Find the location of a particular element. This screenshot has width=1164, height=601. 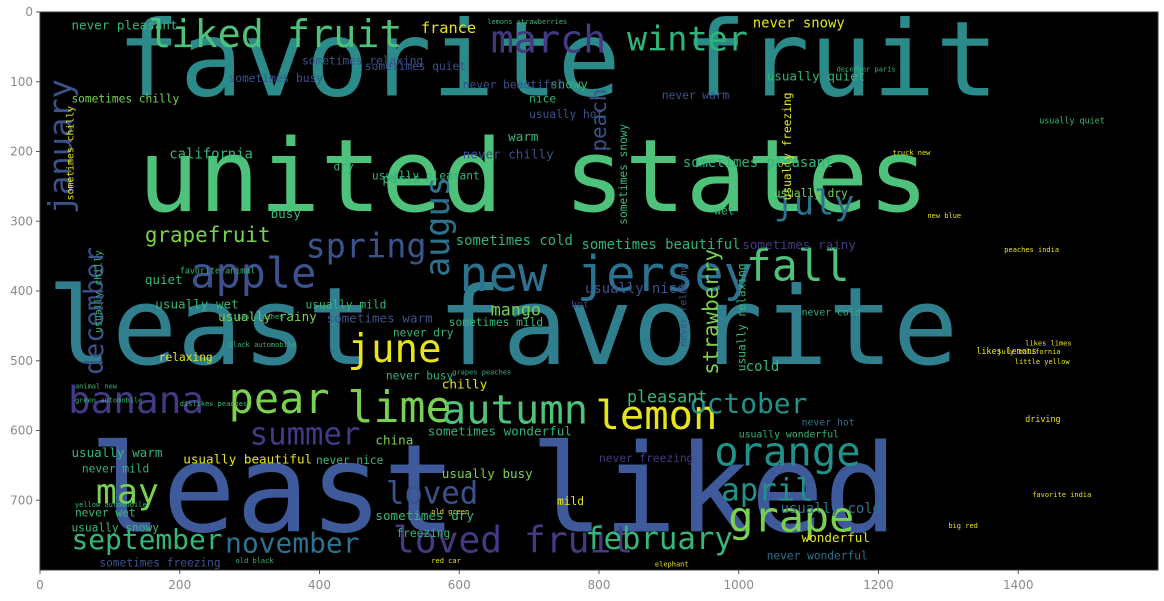

word-10: spring is located at coordinates (366, 246).